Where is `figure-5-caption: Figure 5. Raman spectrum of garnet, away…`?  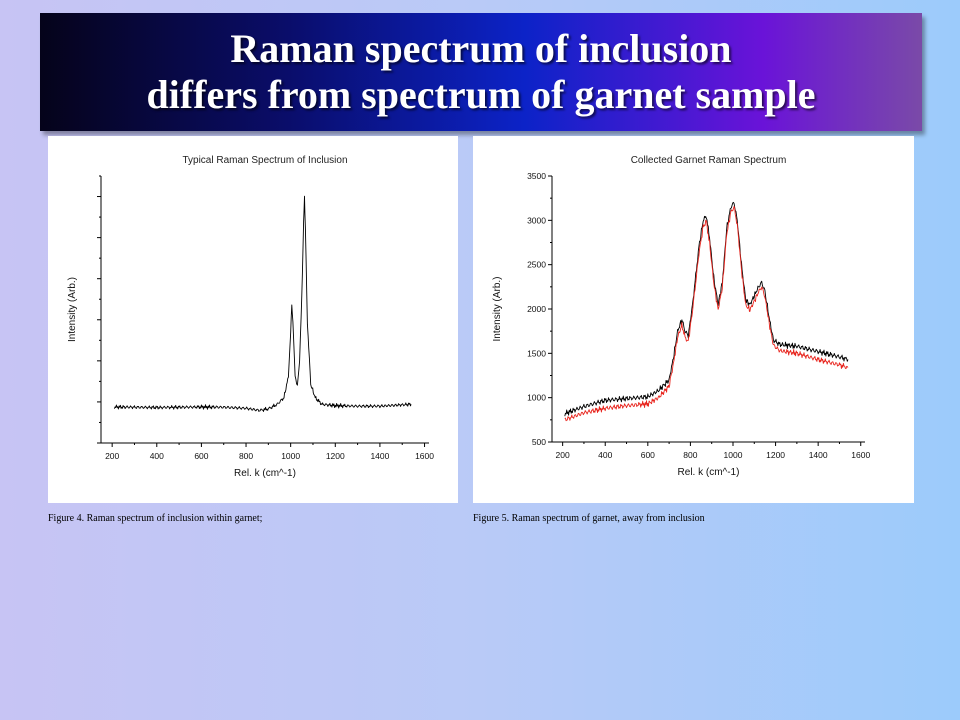 figure-5-caption: Figure 5. Raman spectrum of garnet, away… is located at coordinates (589, 518).